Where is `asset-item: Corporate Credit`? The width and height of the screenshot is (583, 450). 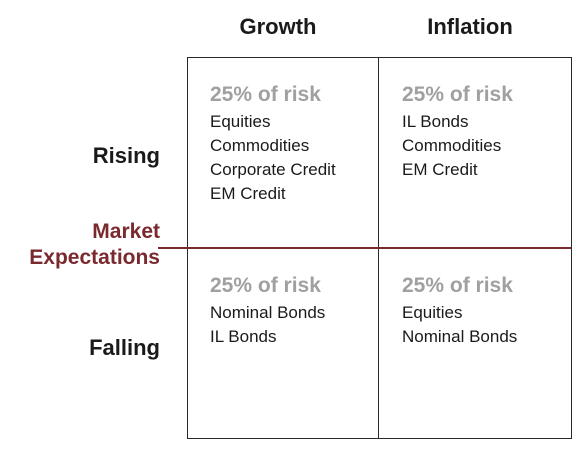 asset-item: Corporate Credit is located at coordinates (273, 169).